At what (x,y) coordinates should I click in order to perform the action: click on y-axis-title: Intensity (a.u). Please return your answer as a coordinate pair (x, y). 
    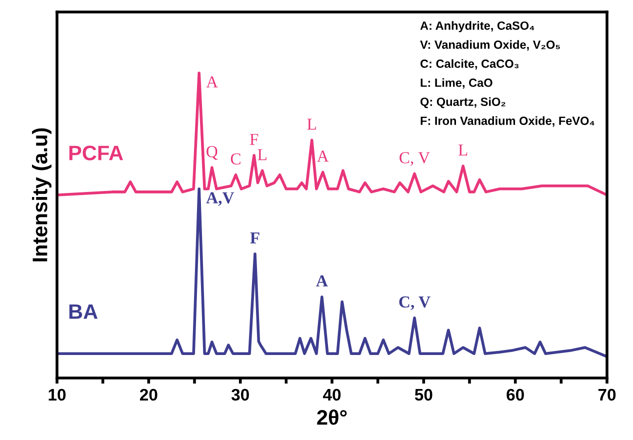
    Looking at the image, I should click on (42, 195).